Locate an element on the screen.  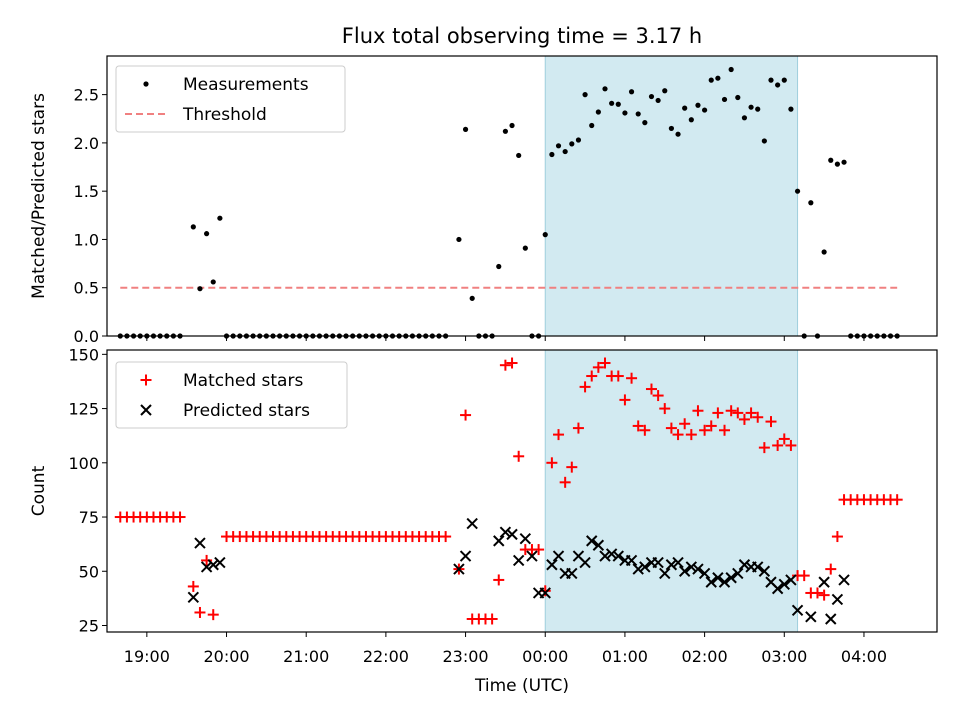
y-tick-label: 150 is located at coordinates (83, 354).